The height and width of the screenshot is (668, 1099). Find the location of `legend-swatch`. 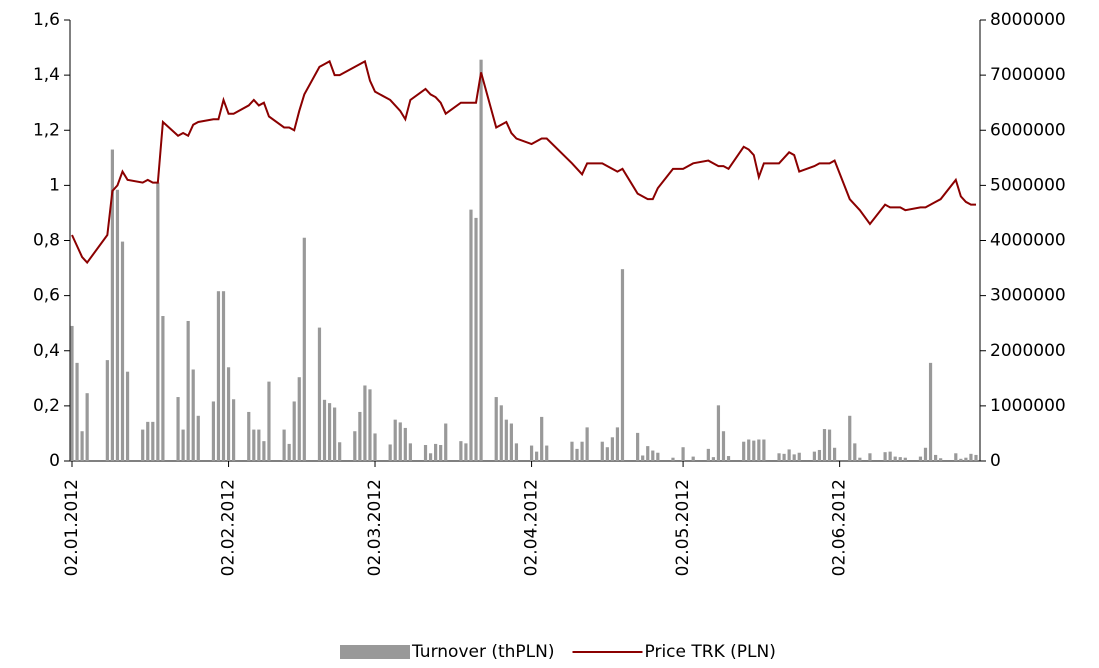

legend-swatch is located at coordinates (375, 652).